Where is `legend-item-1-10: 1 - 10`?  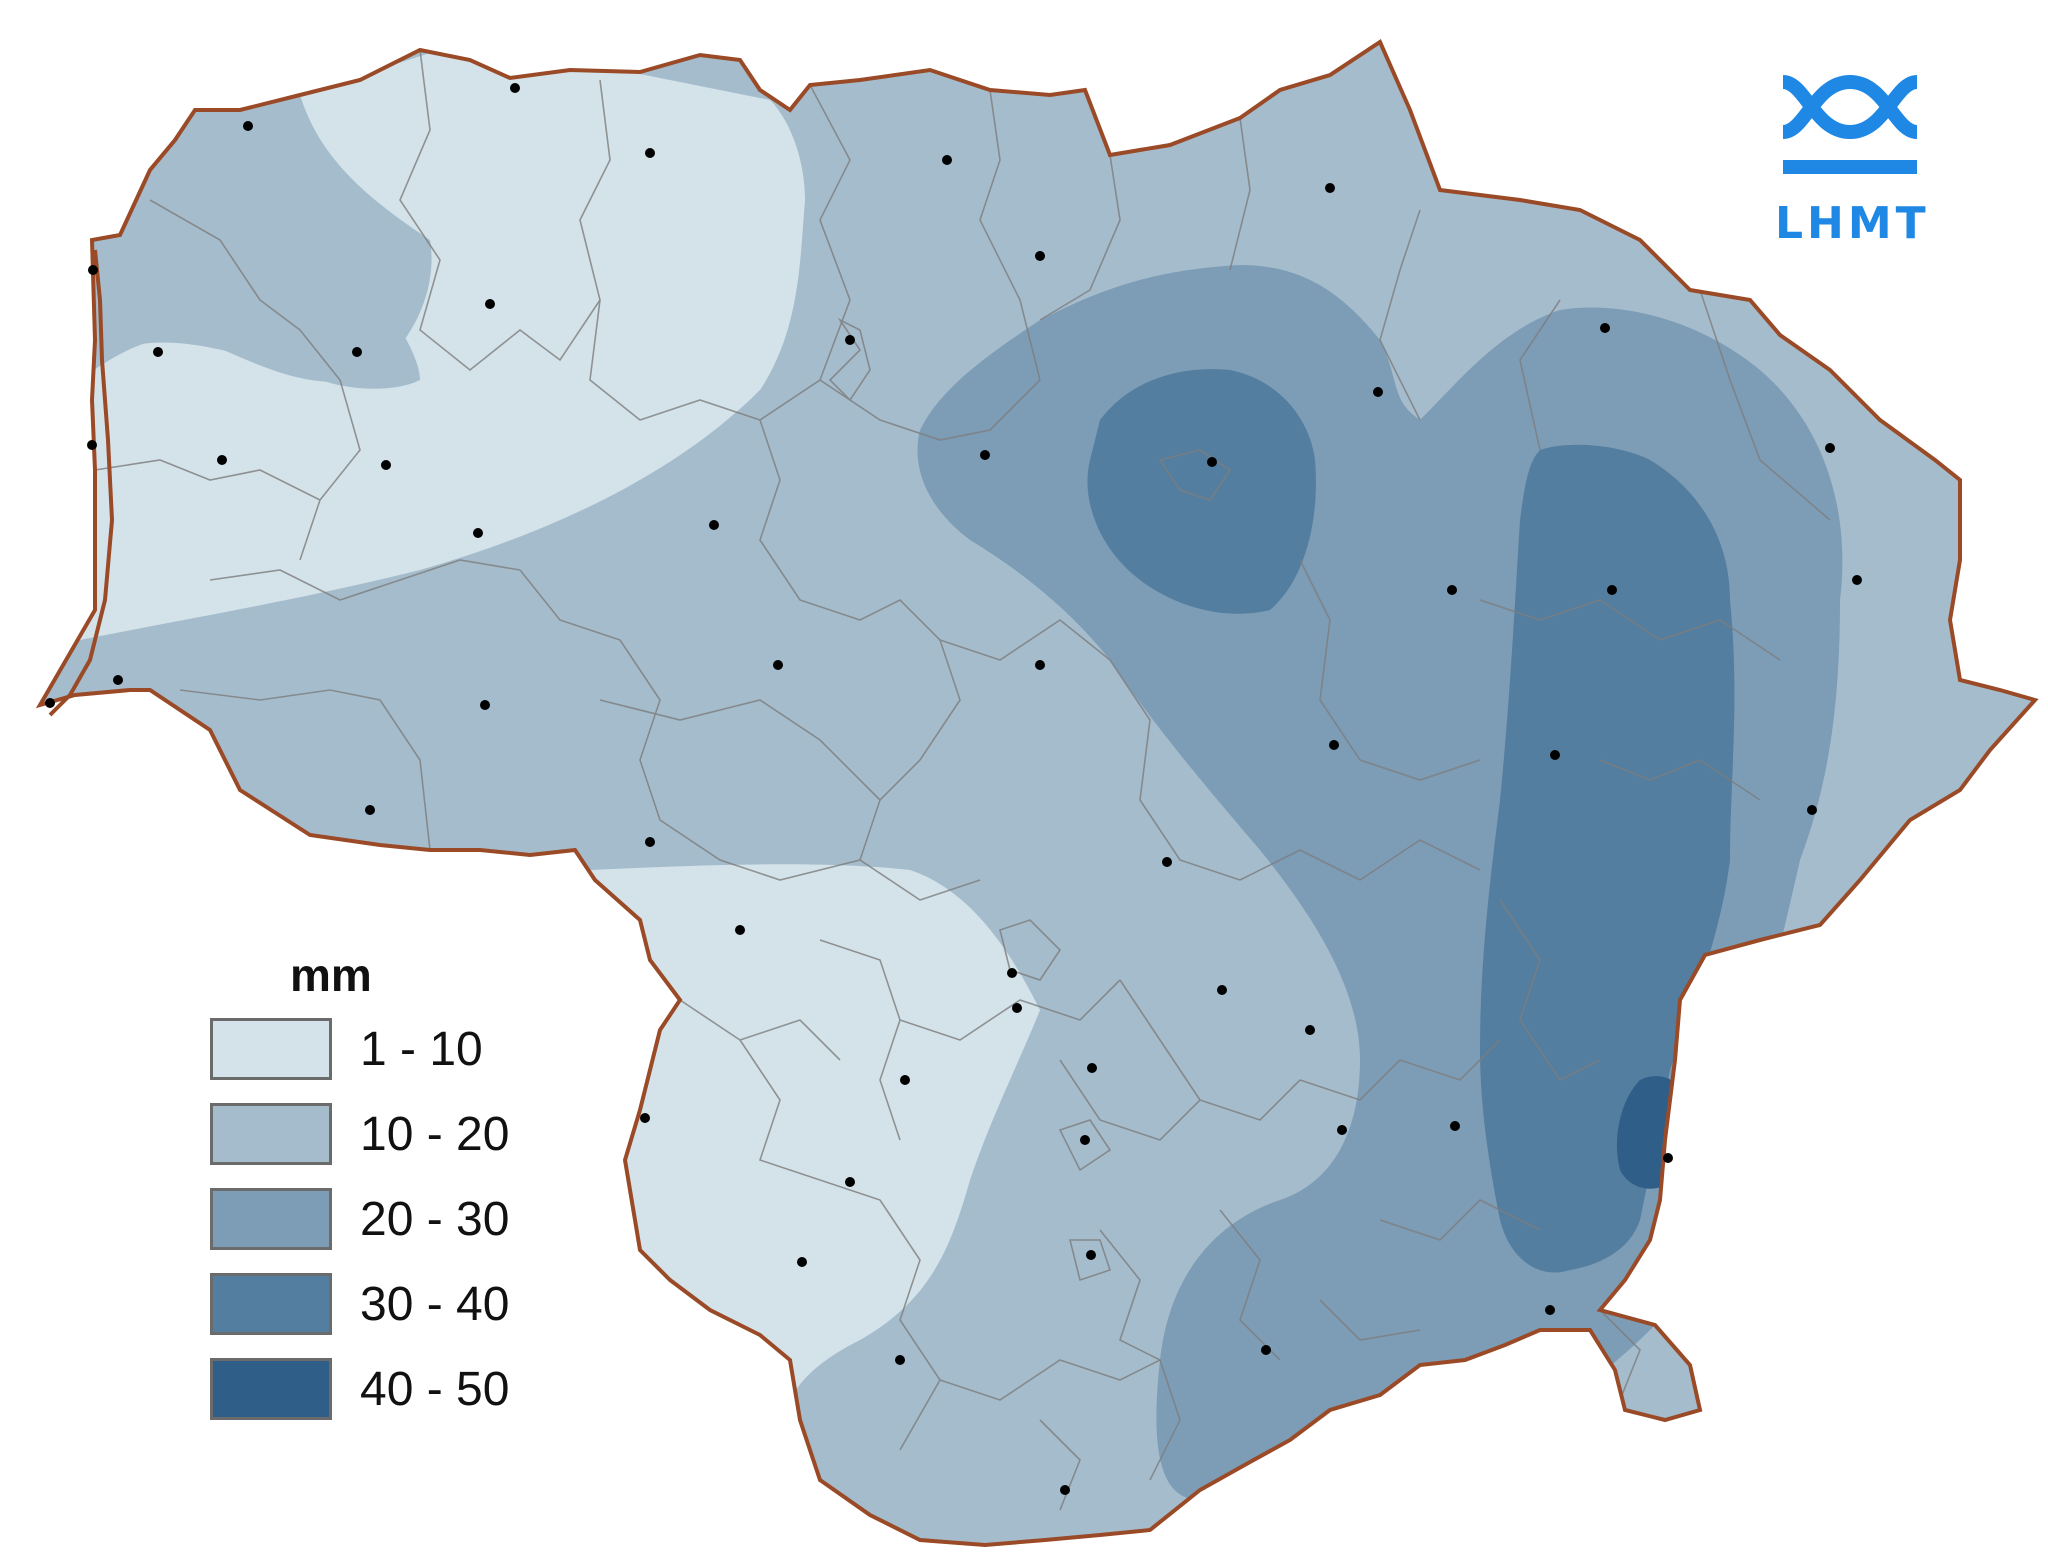 legend-item-1-10: 1 - 10 is located at coordinates (420, 1050).